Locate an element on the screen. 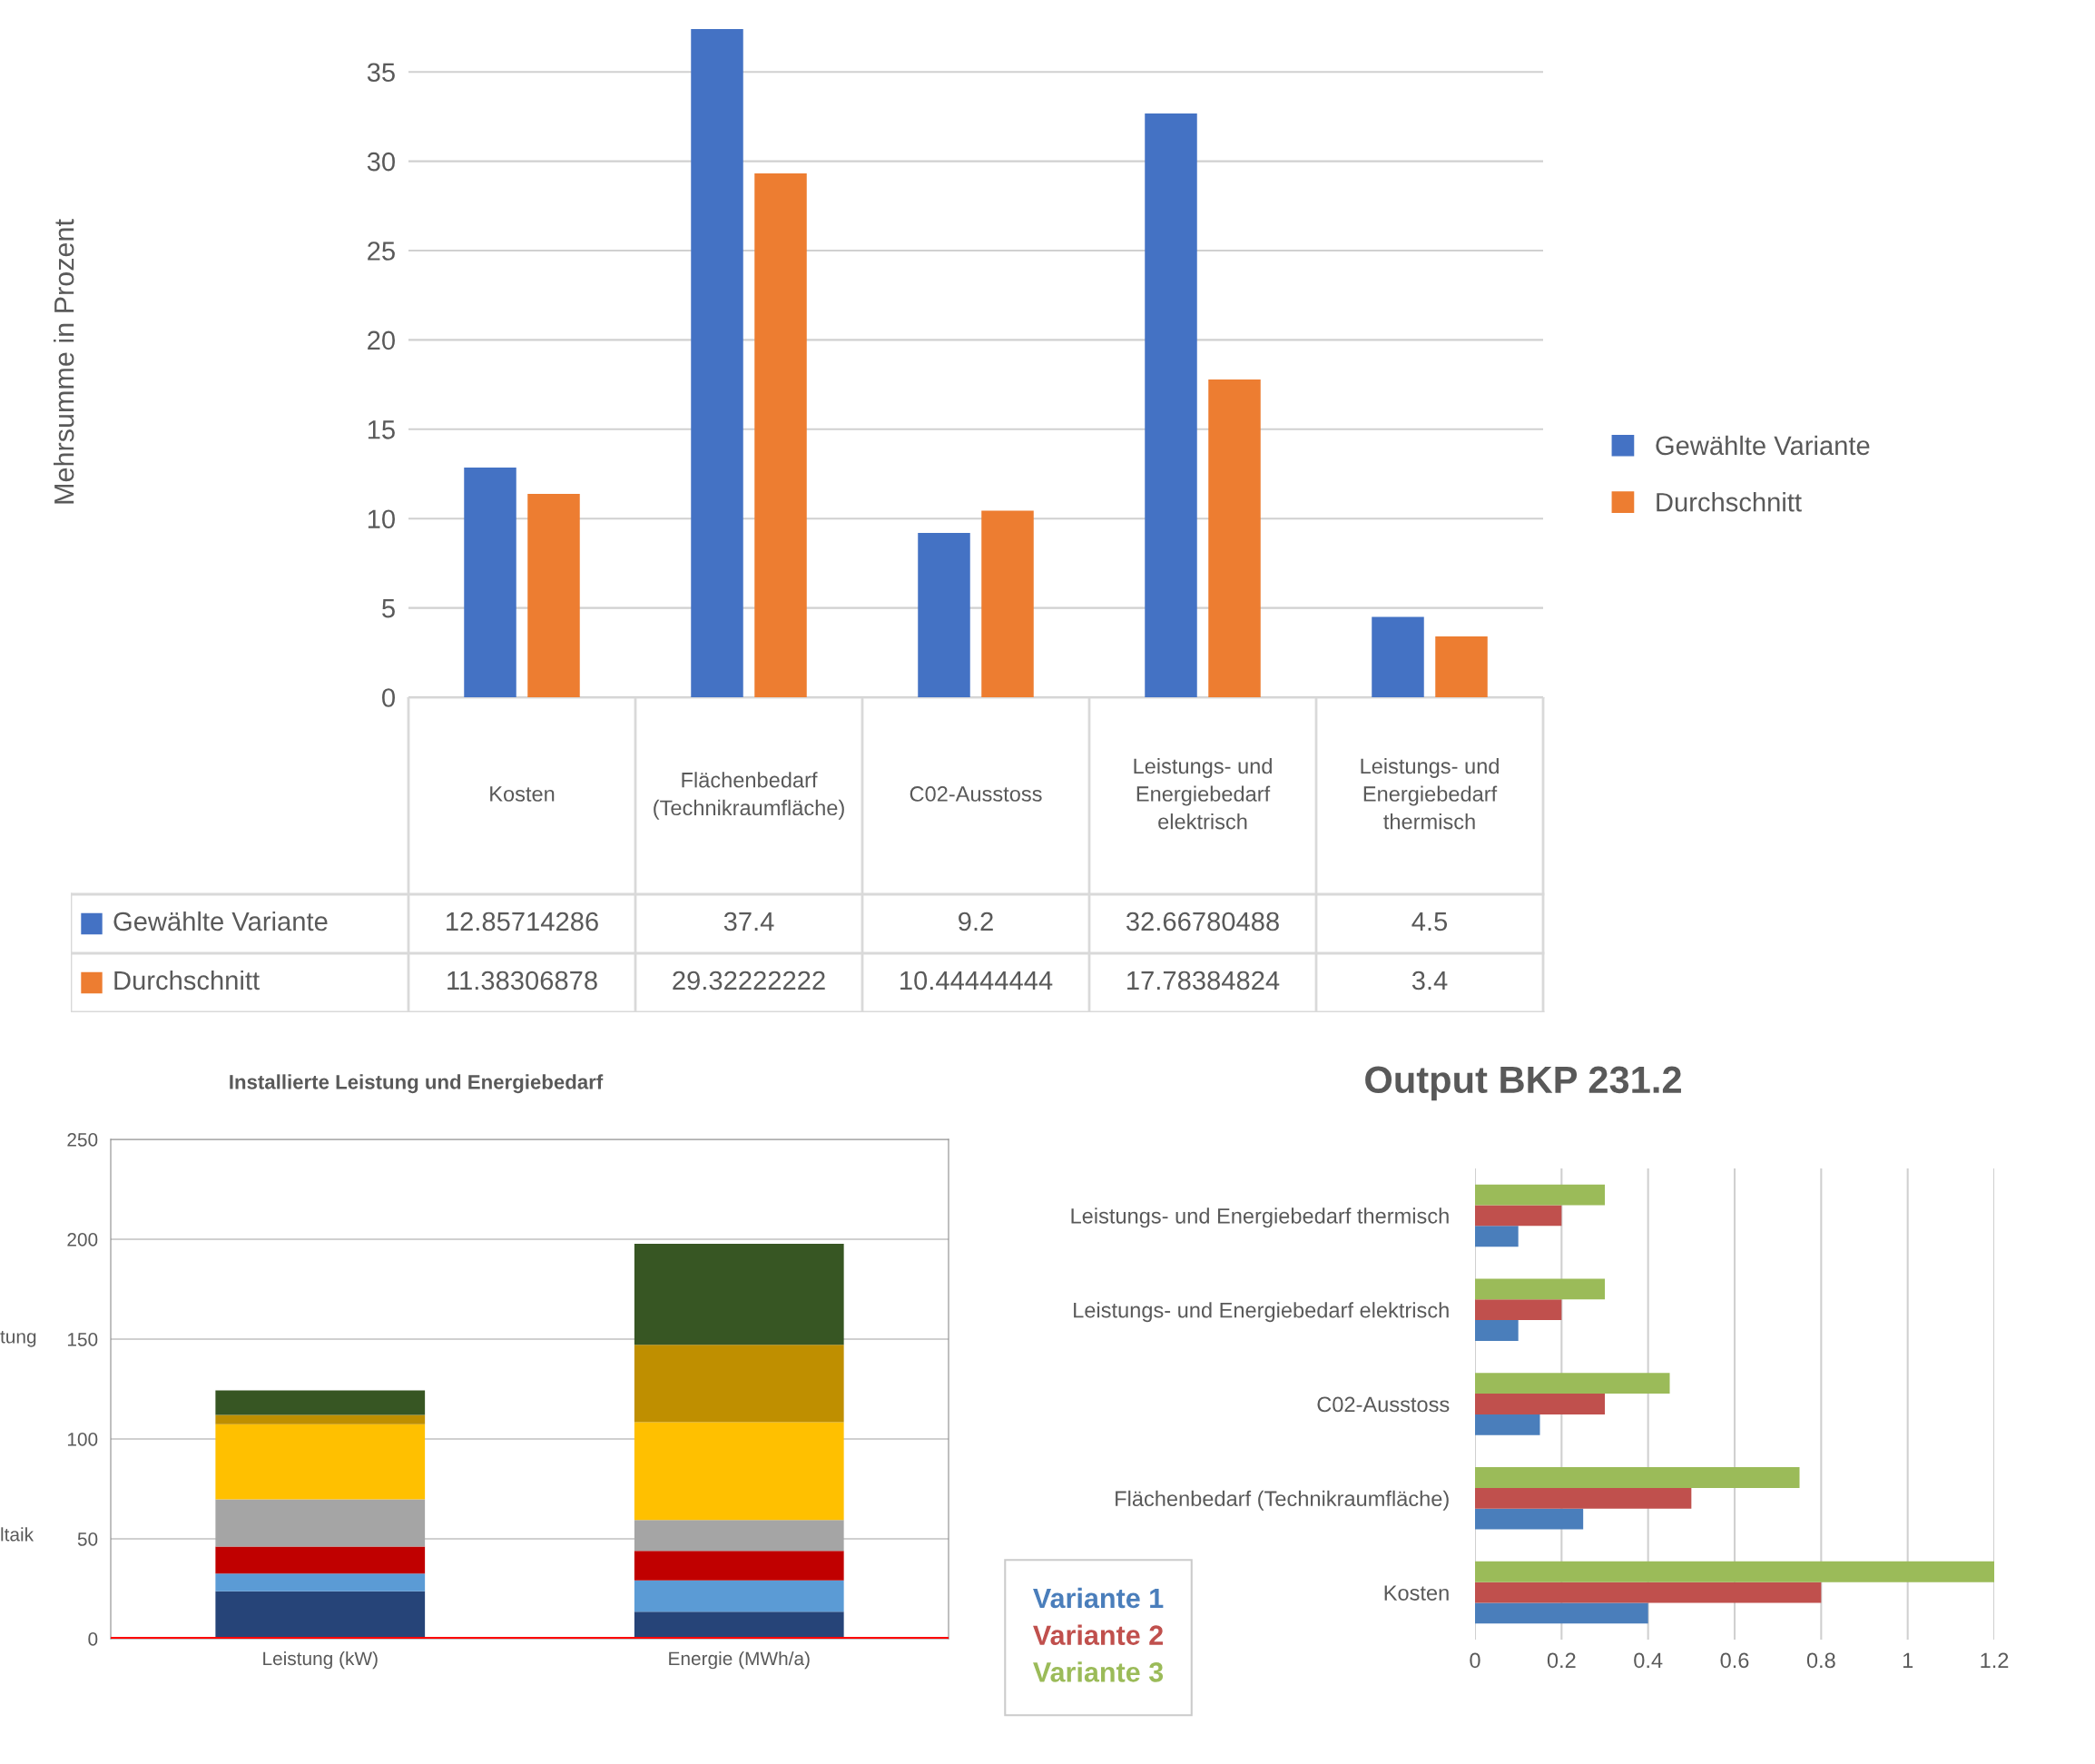 The width and height of the screenshot is (2095, 1764). x-tick-label: Leistungs- und Energiebedarf elektrisch is located at coordinates (1203, 793).